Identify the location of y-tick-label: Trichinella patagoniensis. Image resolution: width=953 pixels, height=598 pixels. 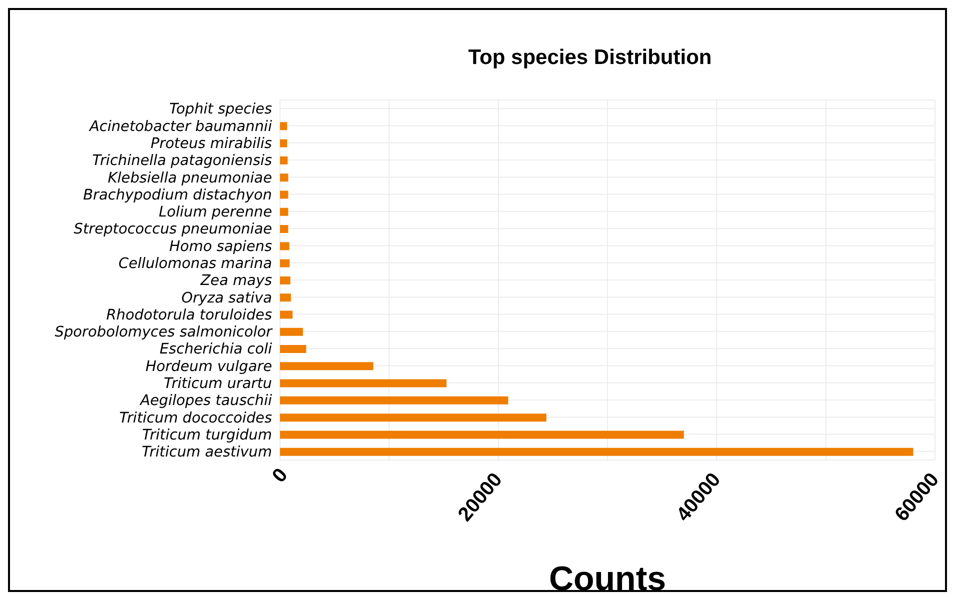
(182, 161).